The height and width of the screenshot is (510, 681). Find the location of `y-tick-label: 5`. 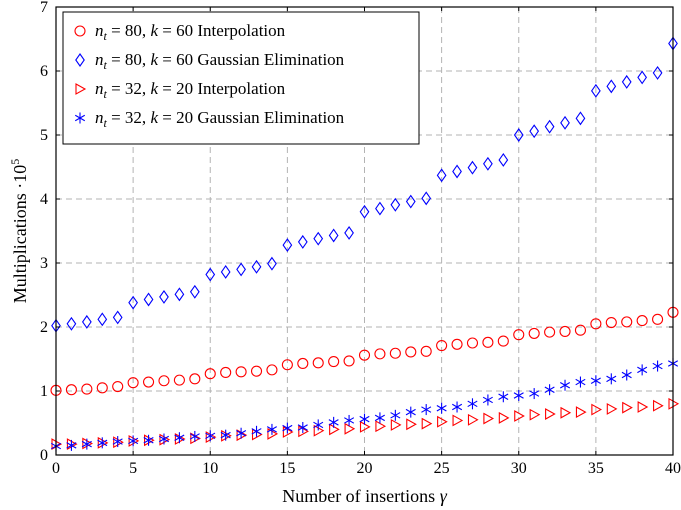

y-tick-label: 5 is located at coordinates (44, 135).